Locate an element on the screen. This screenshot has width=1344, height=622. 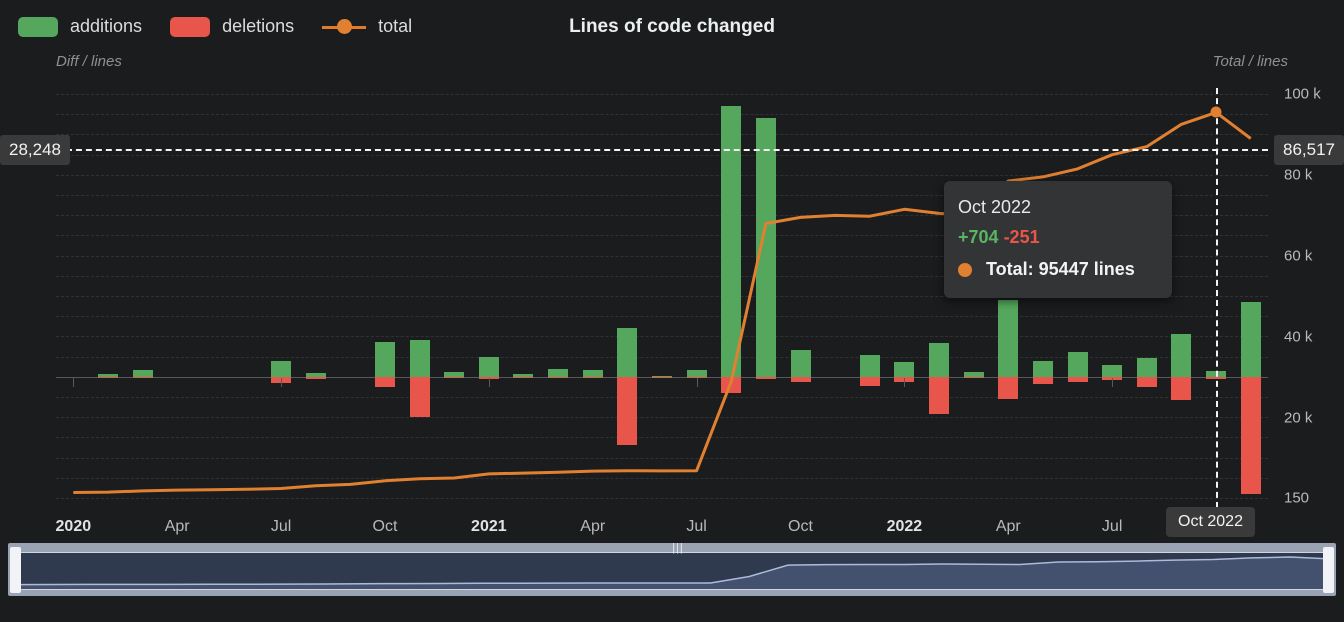
tooltip-additions: +704 is located at coordinates (978, 237).